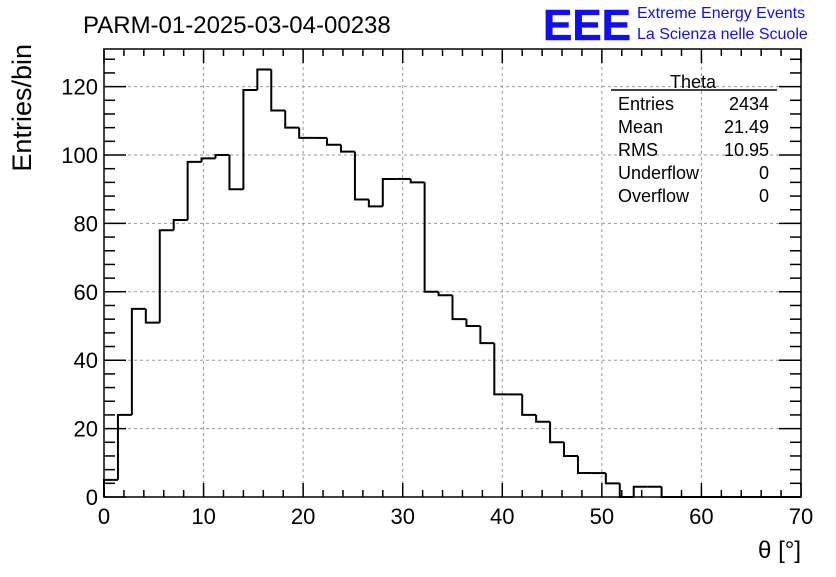 The image size is (836, 577). Describe the element at coordinates (86, 429) in the screenshot. I see `y-tick-label-20: 20` at that location.